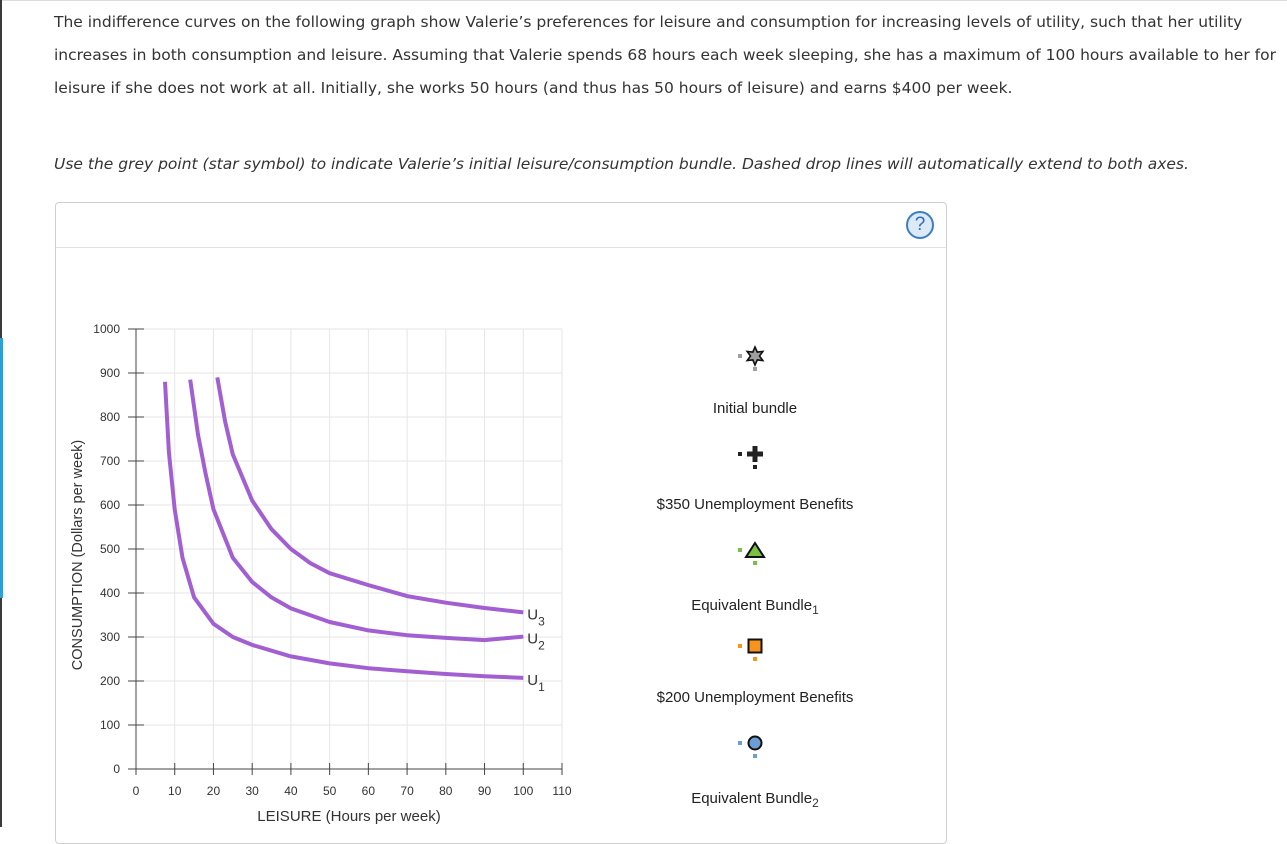 This screenshot has width=1287, height=844. Describe the element at coordinates (446, 791) in the screenshot. I see `x-tick-label: 80` at that location.